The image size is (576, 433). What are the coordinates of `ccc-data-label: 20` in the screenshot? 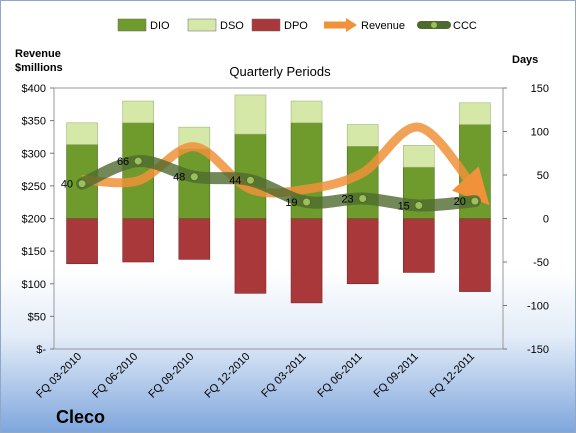 It's located at (460, 202).